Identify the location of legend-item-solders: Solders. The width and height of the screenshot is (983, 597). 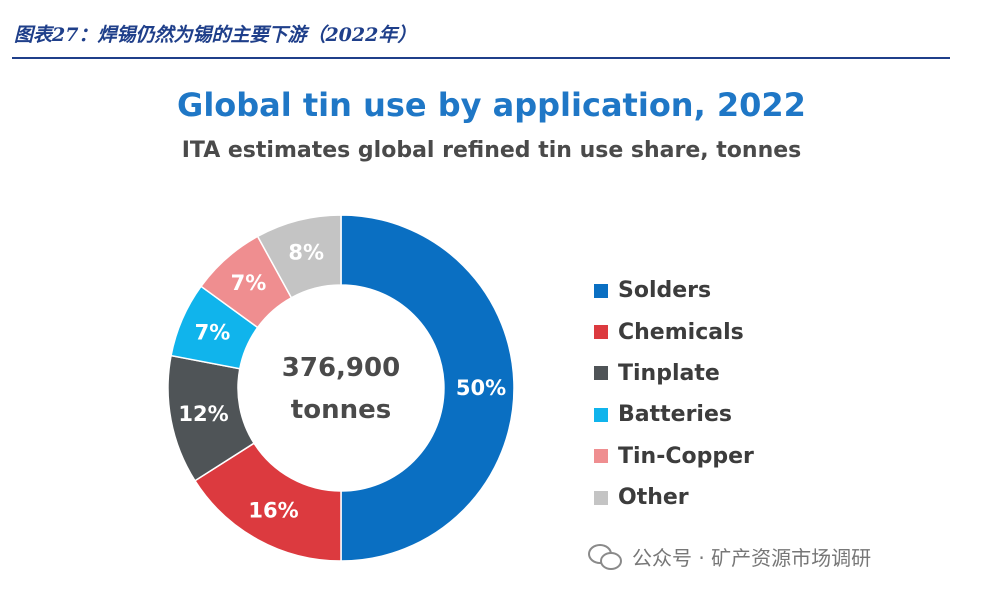
(674, 290).